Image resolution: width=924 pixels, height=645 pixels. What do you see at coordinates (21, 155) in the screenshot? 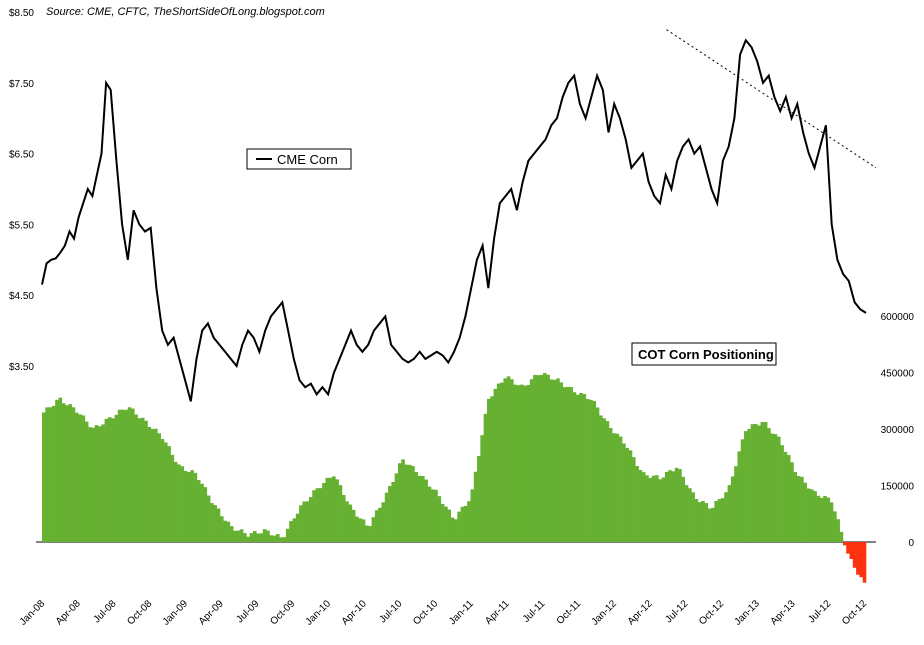
I see `left-tick-label: $6.50` at bounding box center [21, 155].